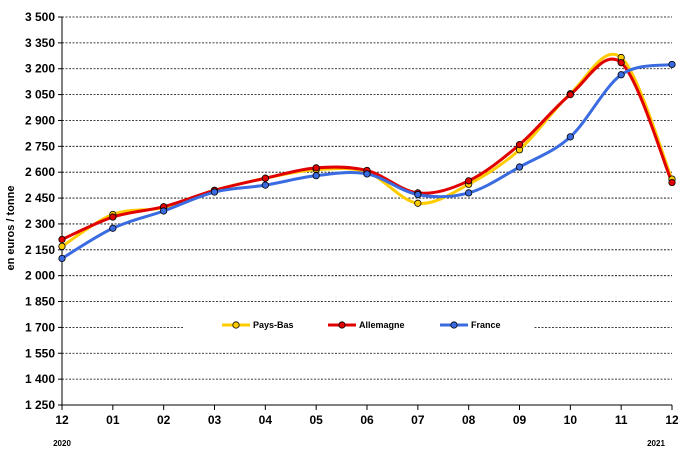  I want to click on y-tick-label: 1 700, so click(40, 327).